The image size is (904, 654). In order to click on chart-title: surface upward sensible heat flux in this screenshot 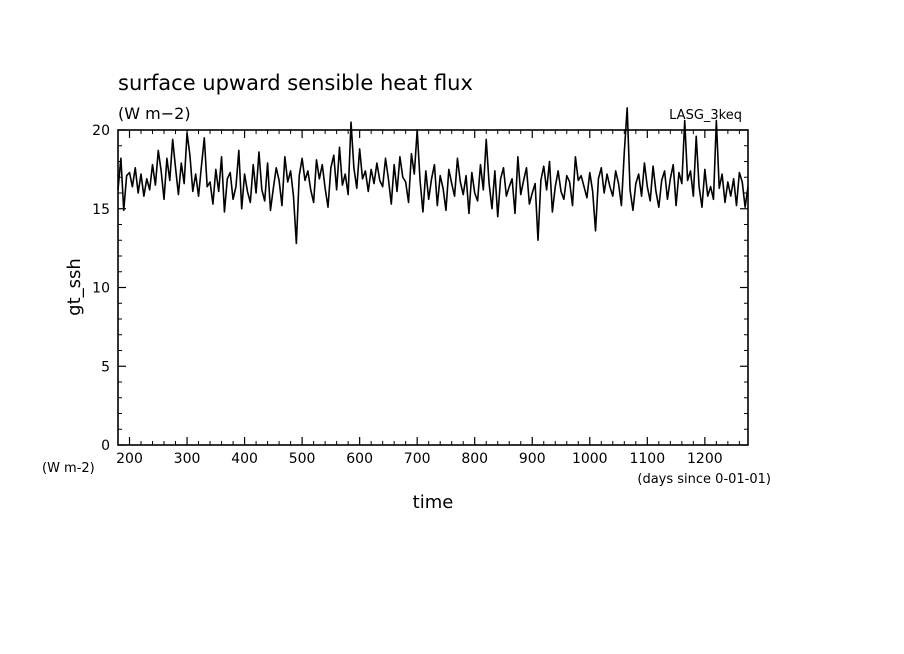, I will do `click(295, 83)`.